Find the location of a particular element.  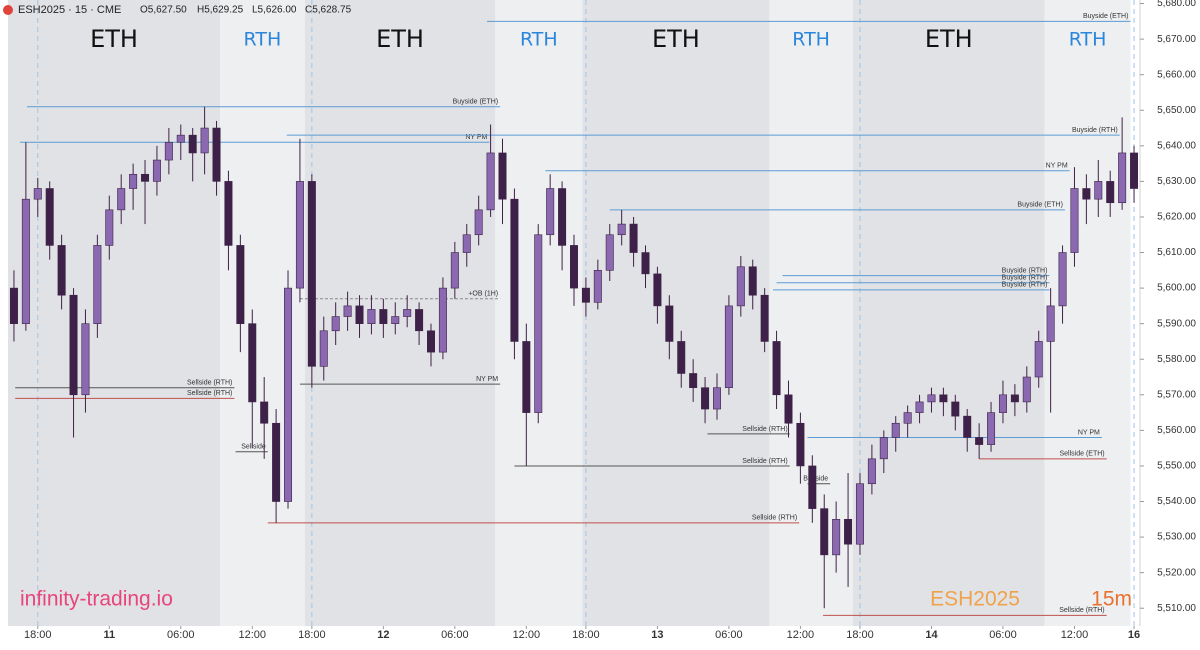

level-label: Buyside (ETH) is located at coordinates (1106, 16).